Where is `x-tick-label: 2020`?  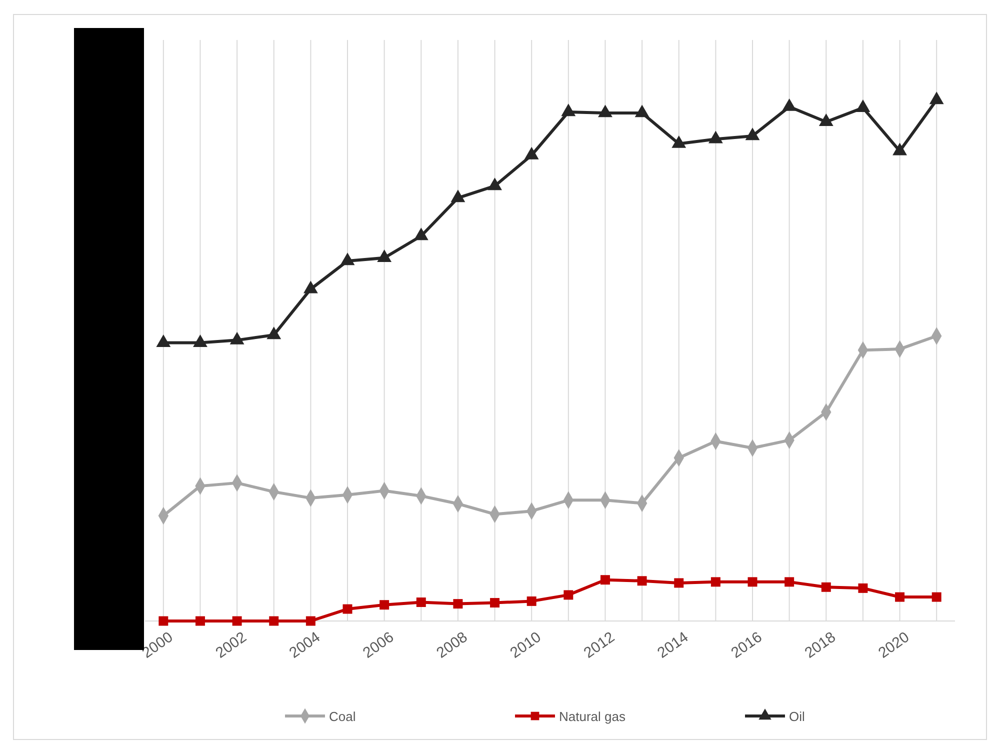 x-tick-label: 2020 is located at coordinates (893, 645).